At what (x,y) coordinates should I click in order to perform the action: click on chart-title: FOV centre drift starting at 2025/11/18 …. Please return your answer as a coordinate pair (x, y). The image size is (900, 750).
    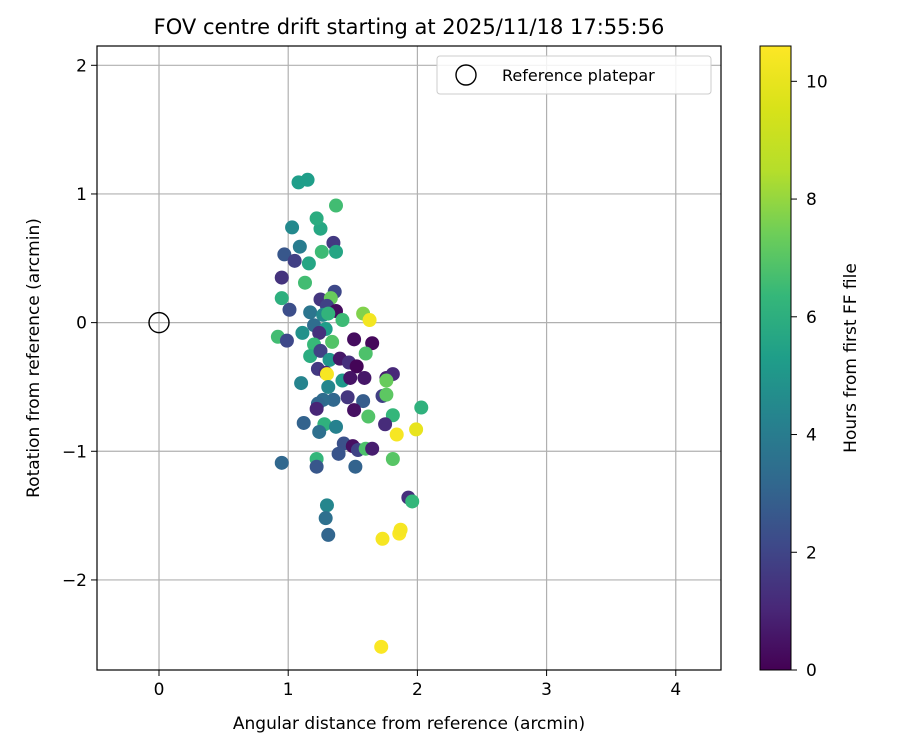
    Looking at the image, I should click on (409, 27).